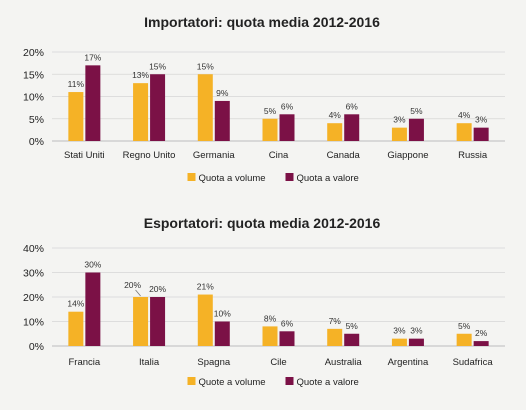 This screenshot has width=526, height=410. Describe the element at coordinates (279, 155) in the screenshot. I see `x-tick-label: Cina` at that location.